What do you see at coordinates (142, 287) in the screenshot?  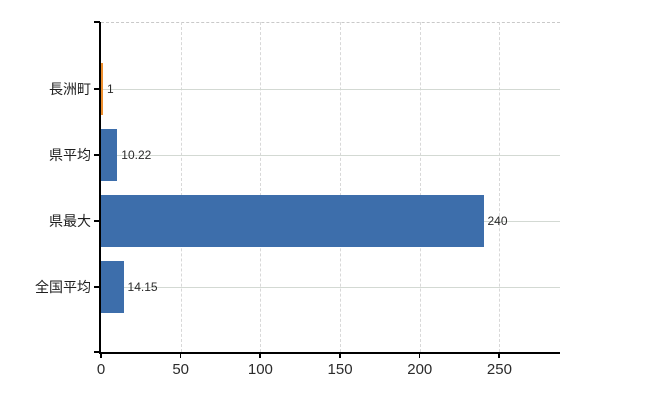 I see `bar-value-label: 14.15` at bounding box center [142, 287].